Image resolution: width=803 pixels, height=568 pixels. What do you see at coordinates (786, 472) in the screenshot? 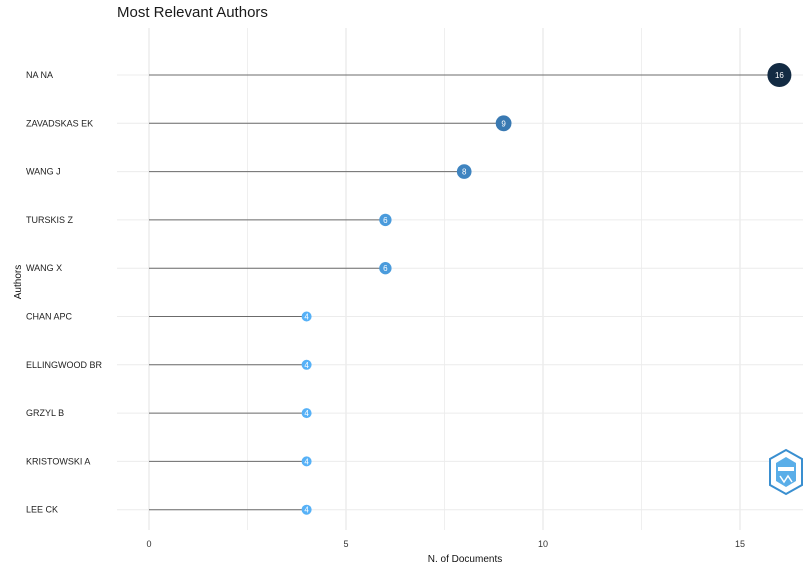
I see `watermark-logo-icon` at bounding box center [786, 472].